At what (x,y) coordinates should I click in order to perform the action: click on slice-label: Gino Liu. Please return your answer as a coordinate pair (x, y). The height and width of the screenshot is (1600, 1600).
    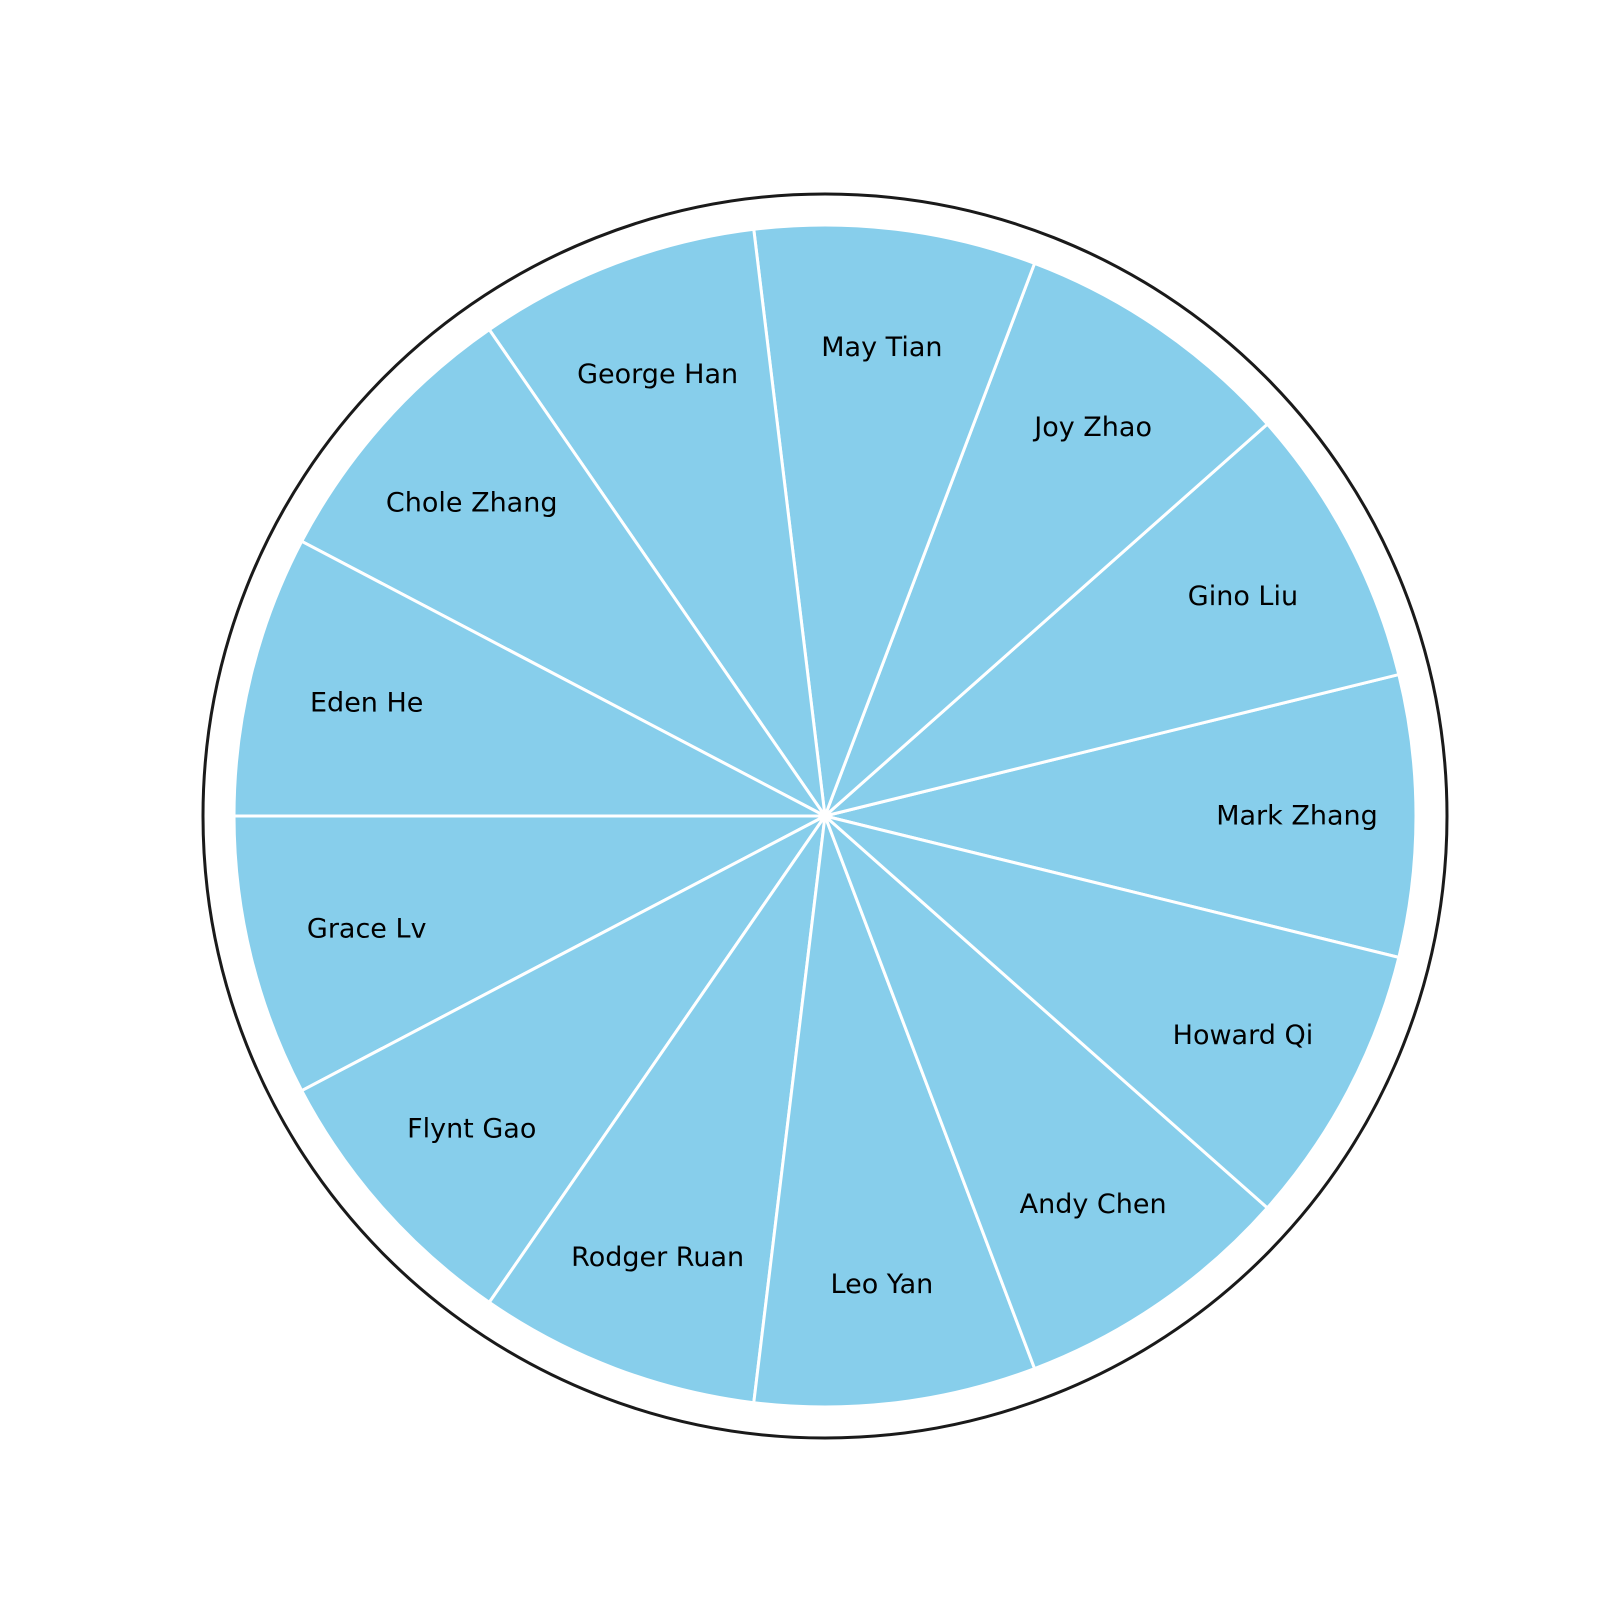
    Looking at the image, I should click on (1243, 596).